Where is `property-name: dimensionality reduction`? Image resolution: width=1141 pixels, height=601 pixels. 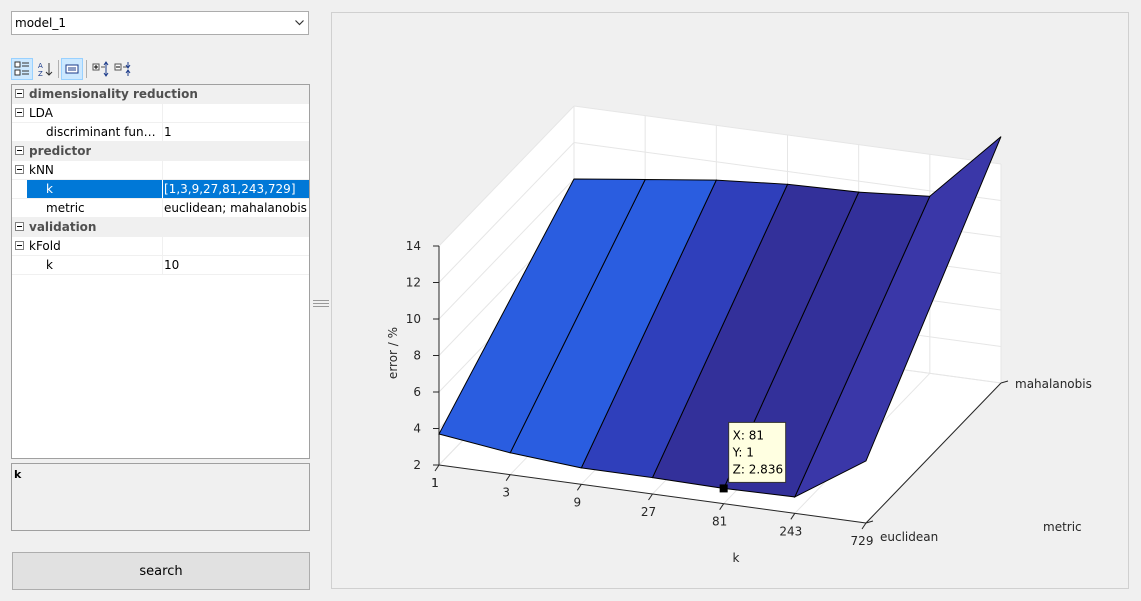
property-name: dimensionality reduction is located at coordinates (113, 94).